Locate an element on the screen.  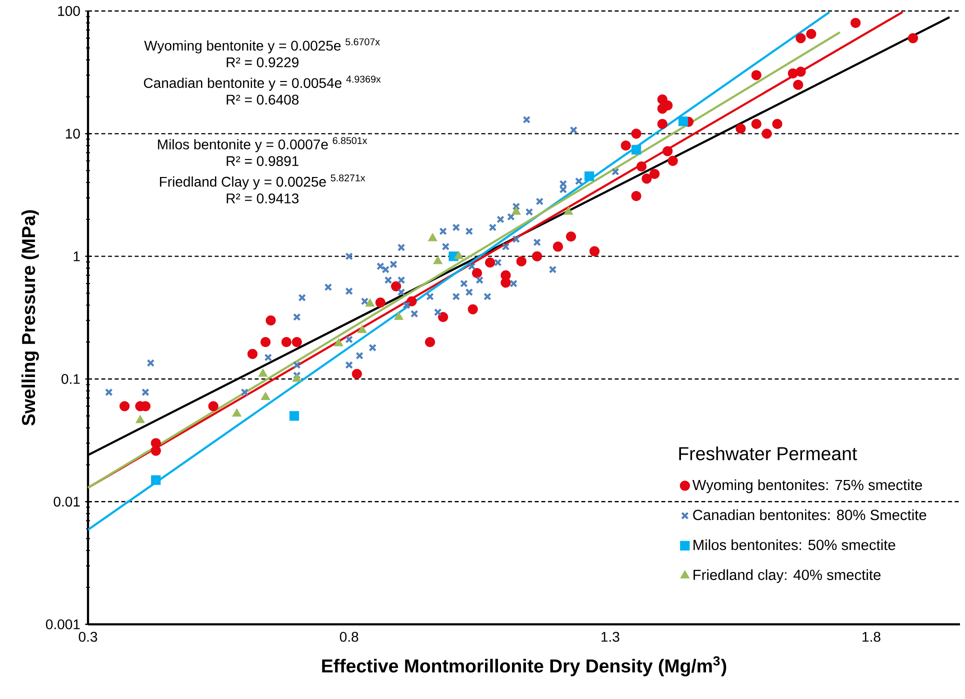
annotation: R² = 0.6408 is located at coordinates (262, 99).